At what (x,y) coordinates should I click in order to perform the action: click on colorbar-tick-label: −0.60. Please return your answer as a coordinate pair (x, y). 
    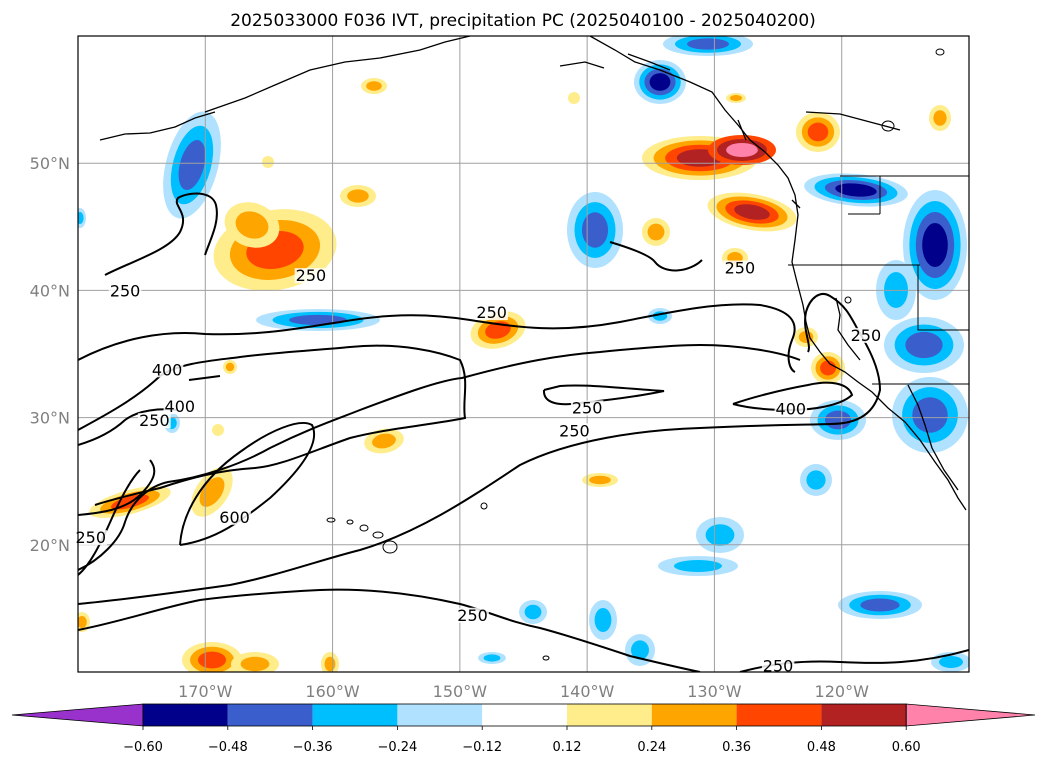
    Looking at the image, I should click on (143, 747).